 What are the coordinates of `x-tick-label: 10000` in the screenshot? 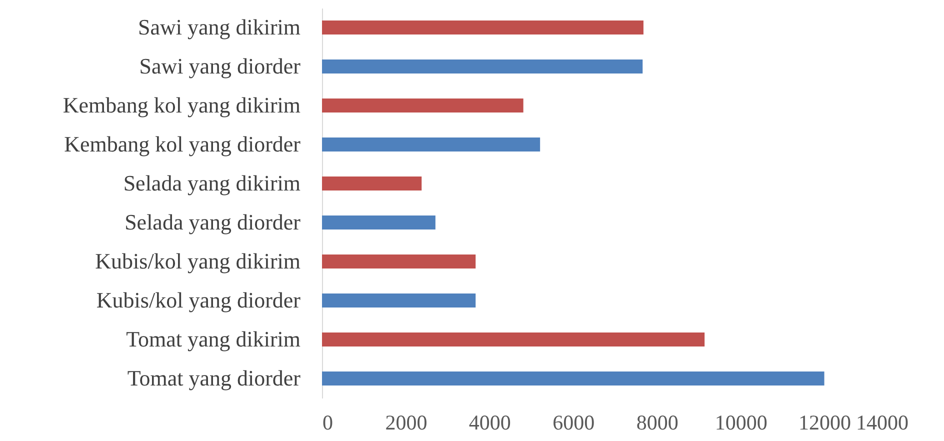 It's located at (741, 422).